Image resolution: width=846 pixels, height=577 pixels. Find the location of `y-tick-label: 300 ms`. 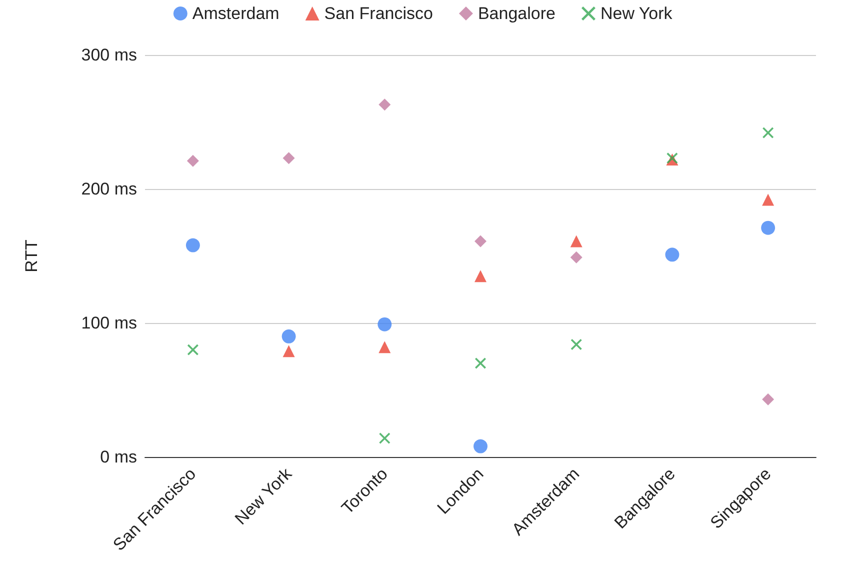

y-tick-label: 300 ms is located at coordinates (109, 55).